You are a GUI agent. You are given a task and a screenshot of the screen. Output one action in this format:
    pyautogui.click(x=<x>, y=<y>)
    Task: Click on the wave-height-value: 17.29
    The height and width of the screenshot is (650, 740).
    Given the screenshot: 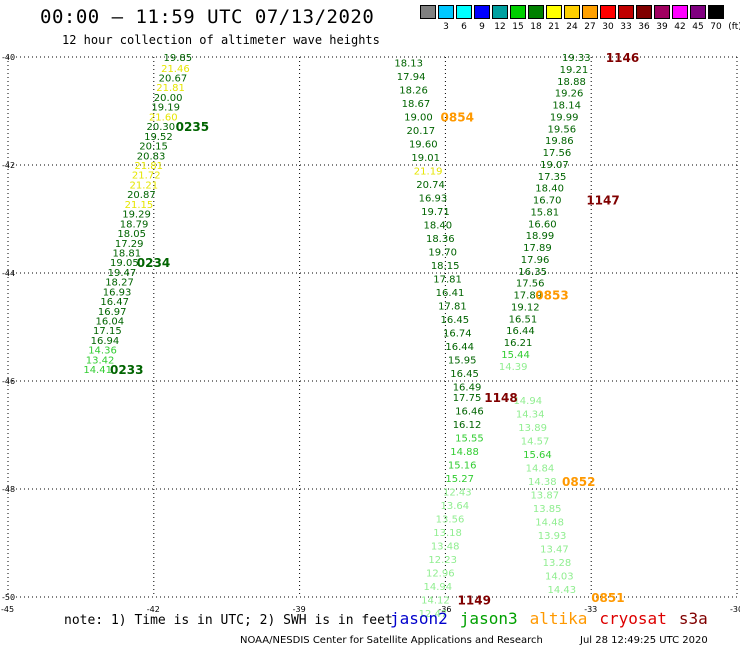 What is the action you would take?
    pyautogui.click(x=129, y=244)
    